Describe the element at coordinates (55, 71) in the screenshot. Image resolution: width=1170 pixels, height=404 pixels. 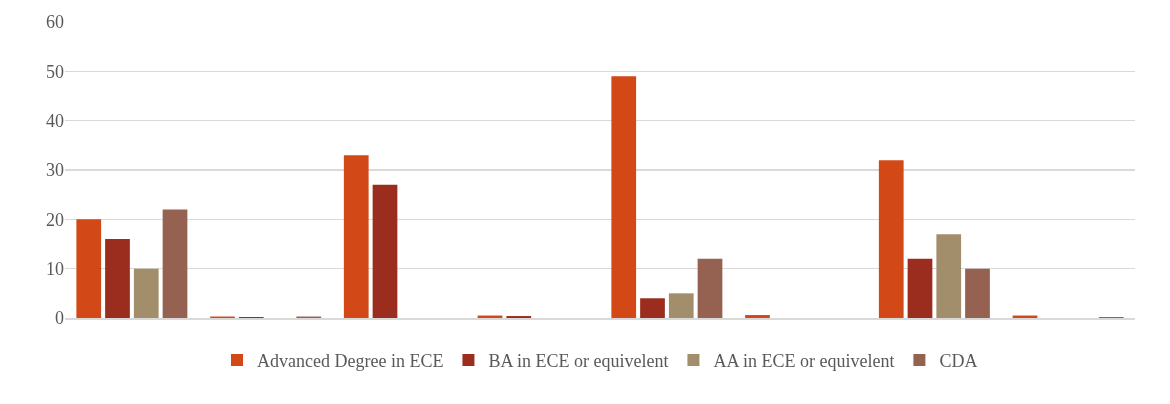
I see `y-tick-label: 50` at that location.